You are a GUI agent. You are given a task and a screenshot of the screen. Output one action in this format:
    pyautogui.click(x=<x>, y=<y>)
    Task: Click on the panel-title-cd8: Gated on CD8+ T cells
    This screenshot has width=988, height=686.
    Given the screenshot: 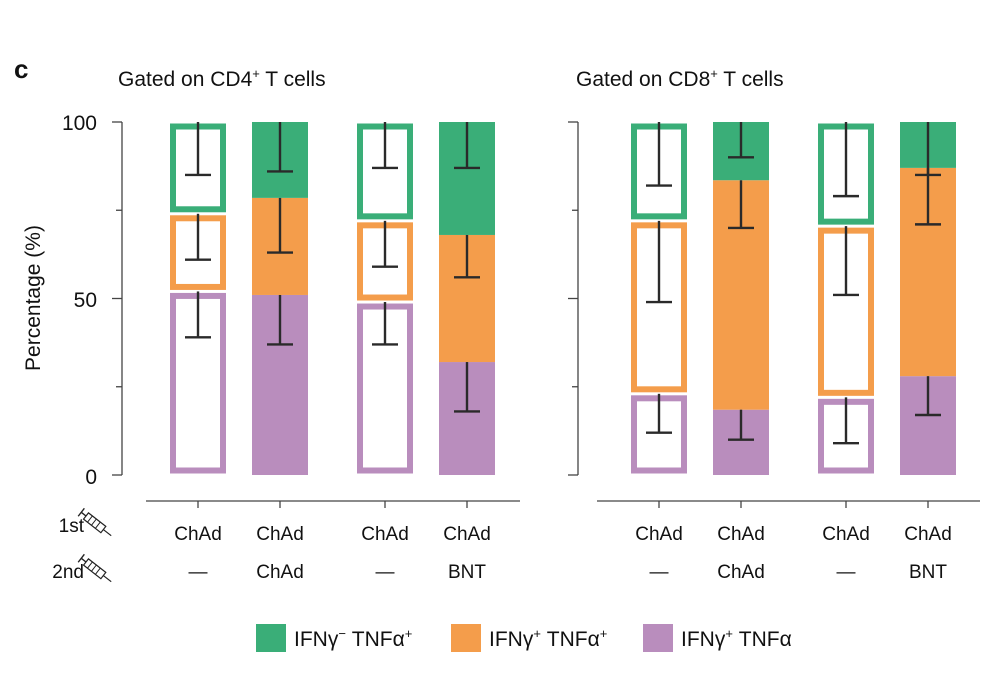 What is the action you would take?
    pyautogui.click(x=680, y=78)
    